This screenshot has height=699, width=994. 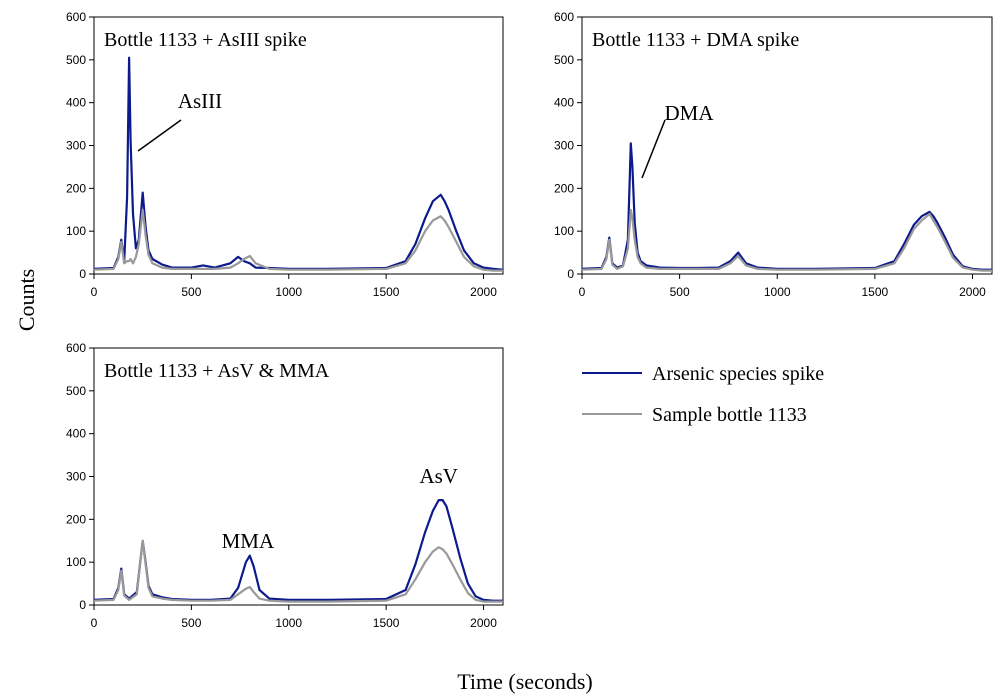 What do you see at coordinates (217, 371) in the screenshot?
I see `panel-title: Bottle 1133 + AsV & MMA` at bounding box center [217, 371].